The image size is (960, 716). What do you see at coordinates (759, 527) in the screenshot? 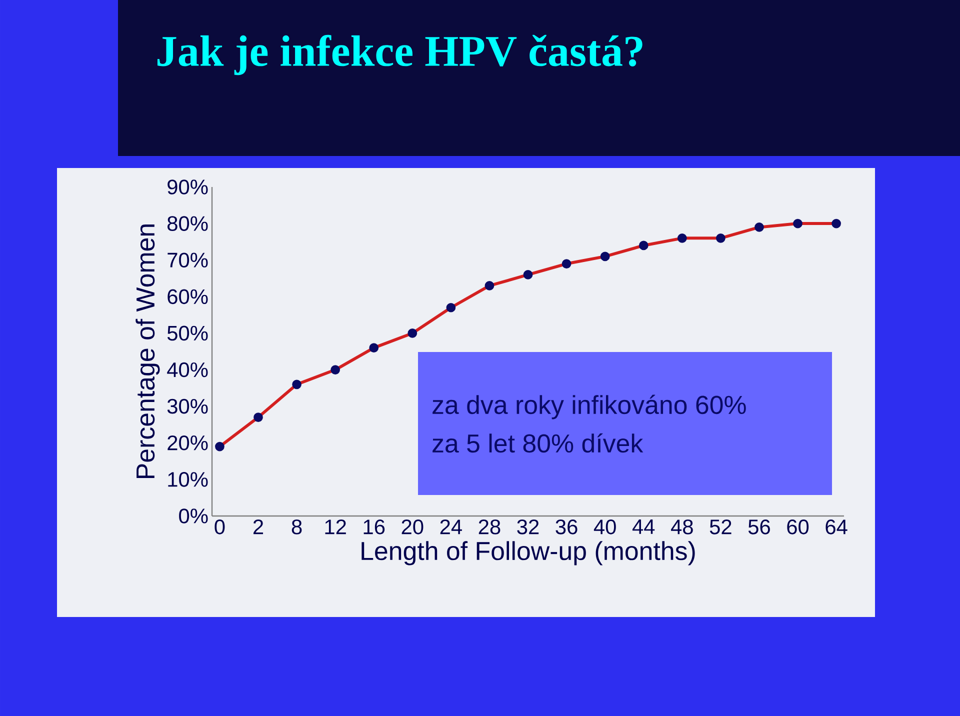
I see `x-tick-label: 56` at bounding box center [759, 527].